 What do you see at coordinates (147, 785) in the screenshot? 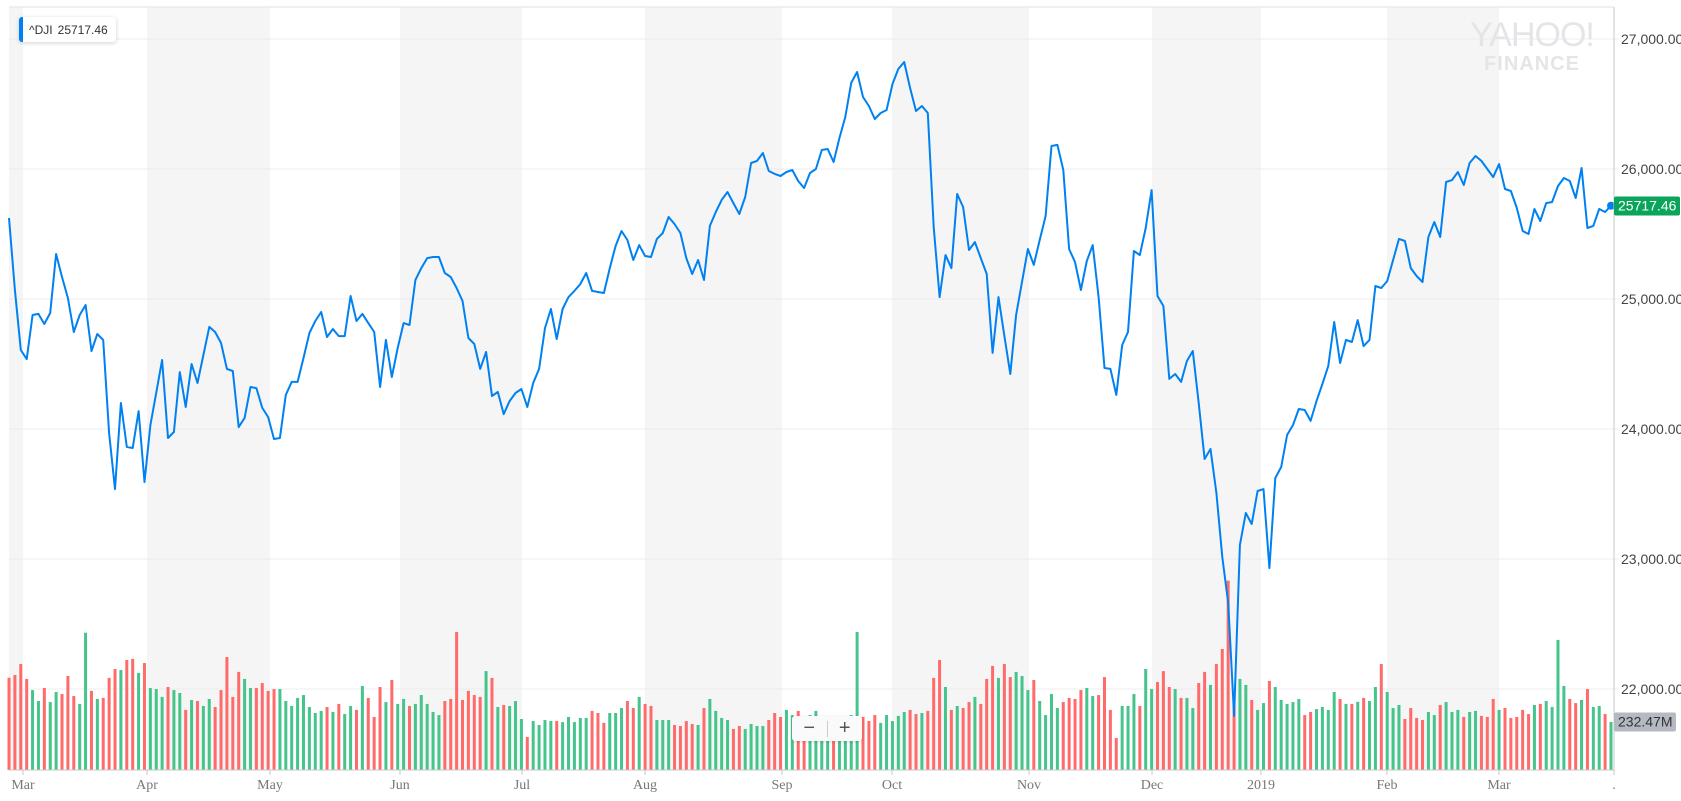
I see `x-tick-label: Apr` at bounding box center [147, 785].